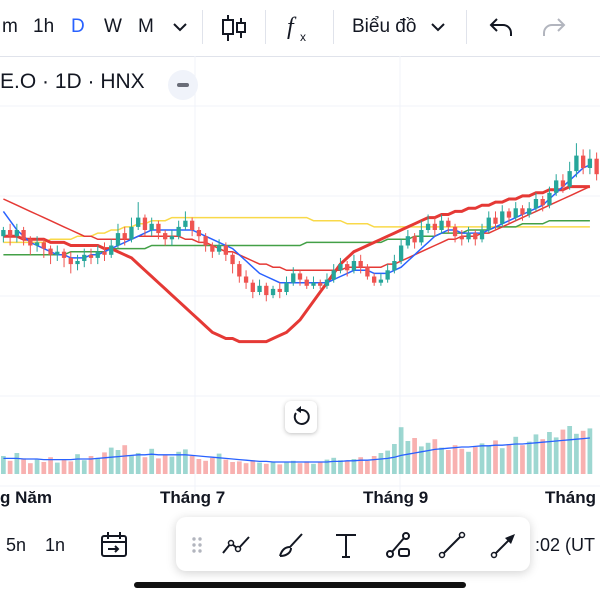 This screenshot has width=600, height=600. I want to click on text-tool-icon, so click(346, 545).